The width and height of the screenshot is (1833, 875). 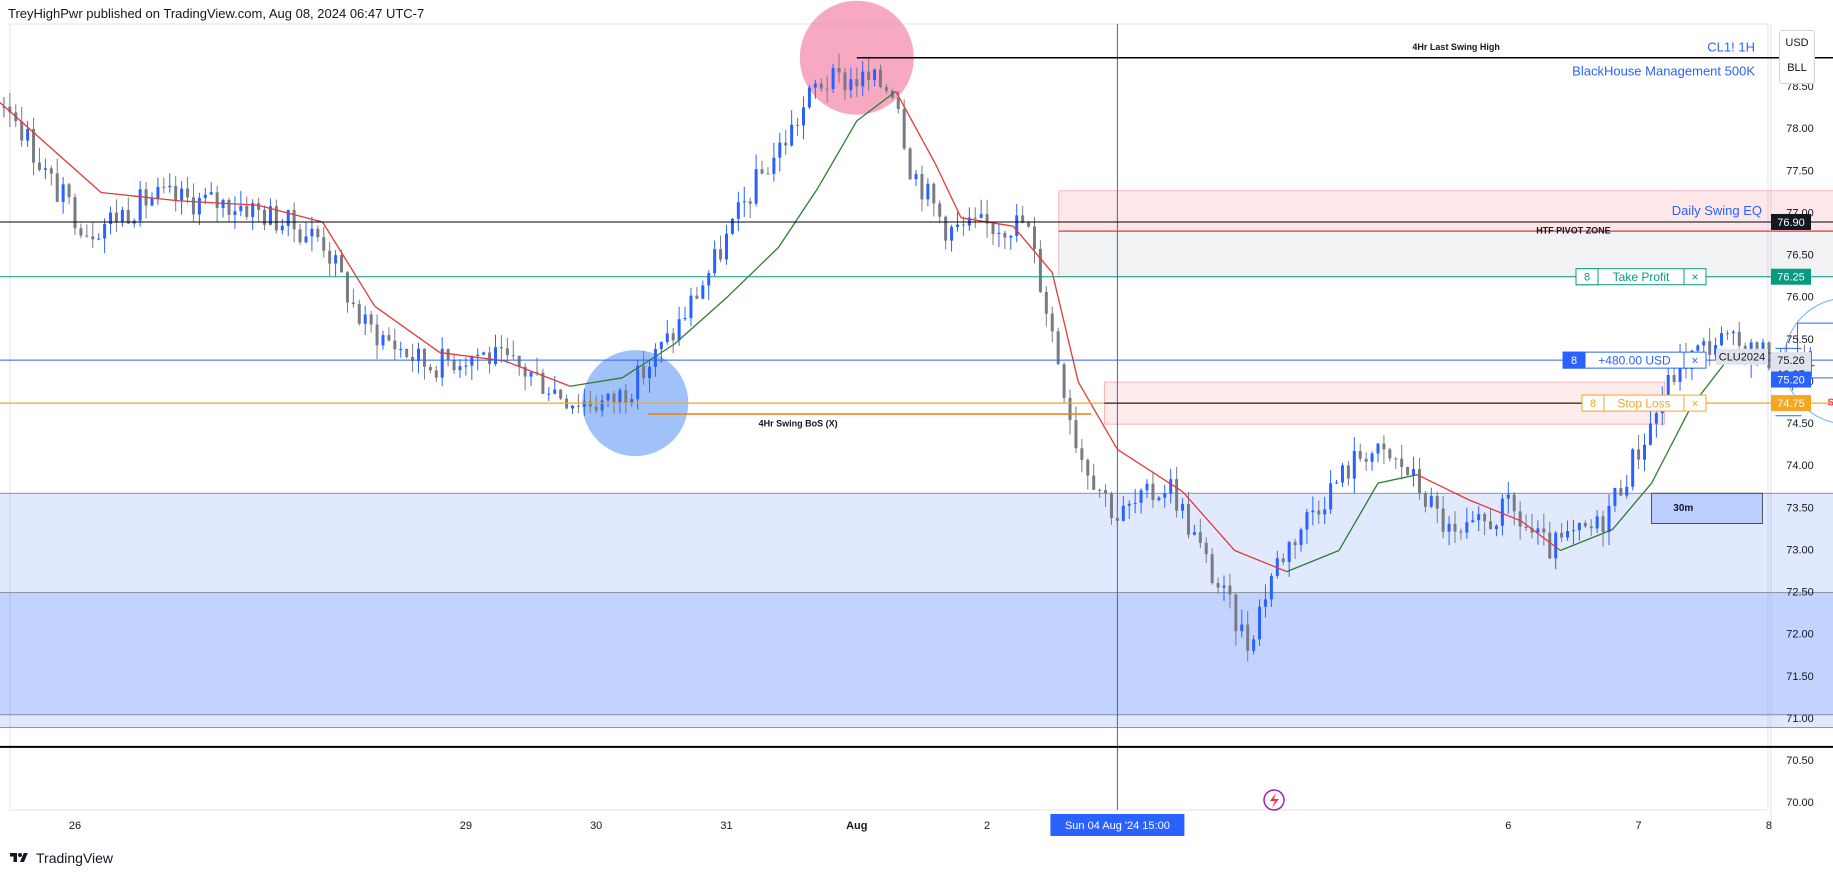 I want to click on position-order-text: +480.00 USD, so click(x=1634, y=360).